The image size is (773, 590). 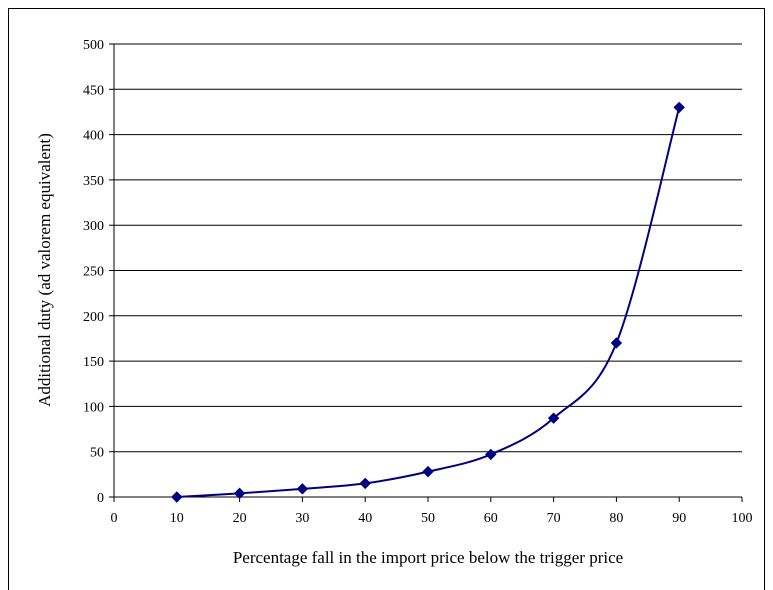 I want to click on y-tick-label: 200, so click(x=93, y=317).